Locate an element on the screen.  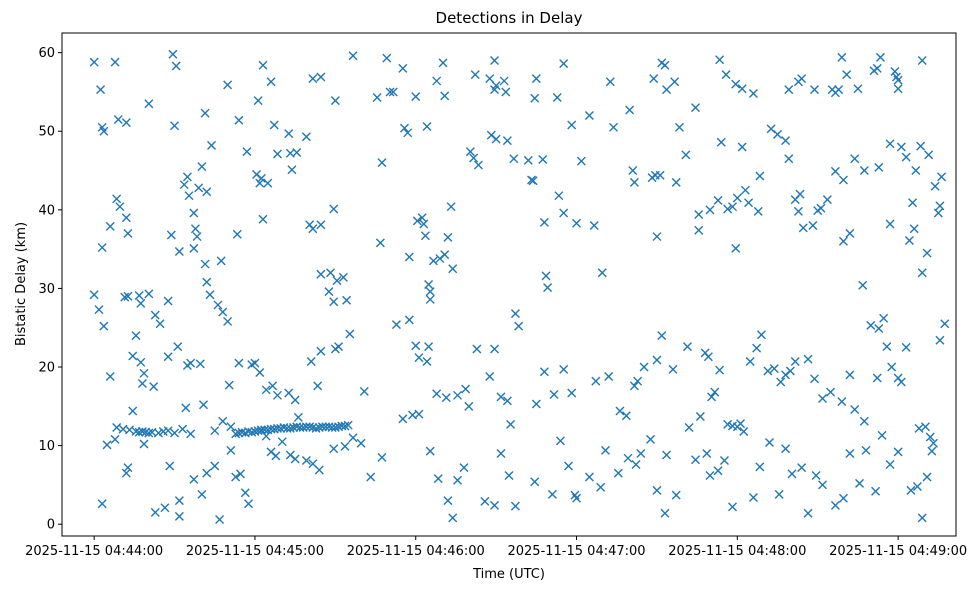
y-axis-label: Bistatic Delay (km) is located at coordinates (21, 284).